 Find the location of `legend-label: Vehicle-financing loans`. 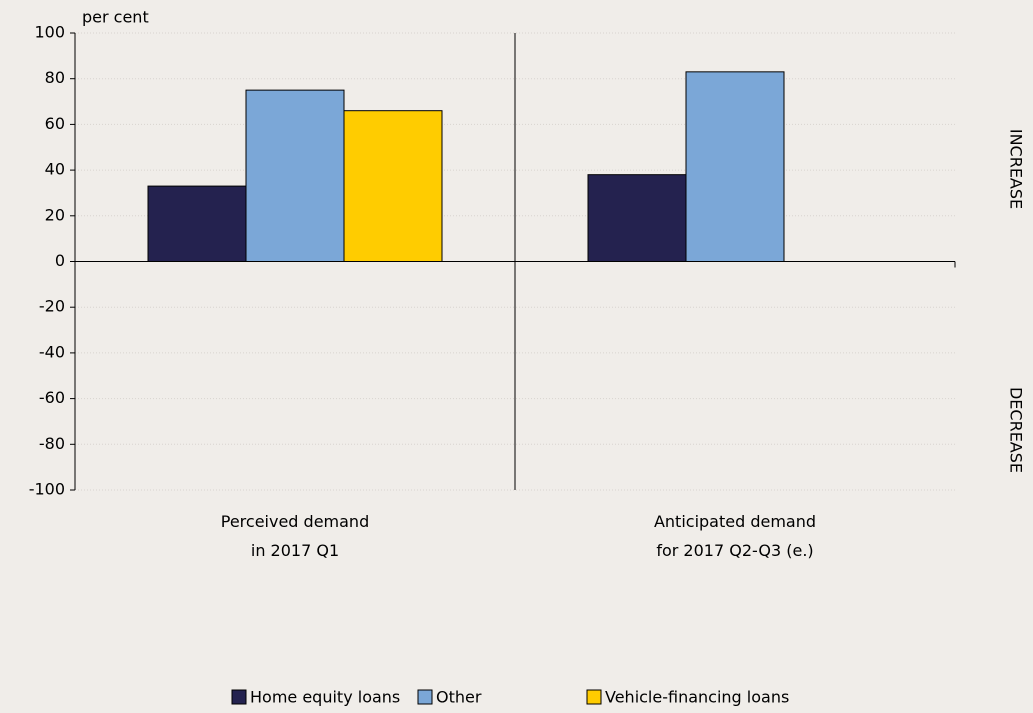

legend-label: Vehicle-financing loans is located at coordinates (697, 697).